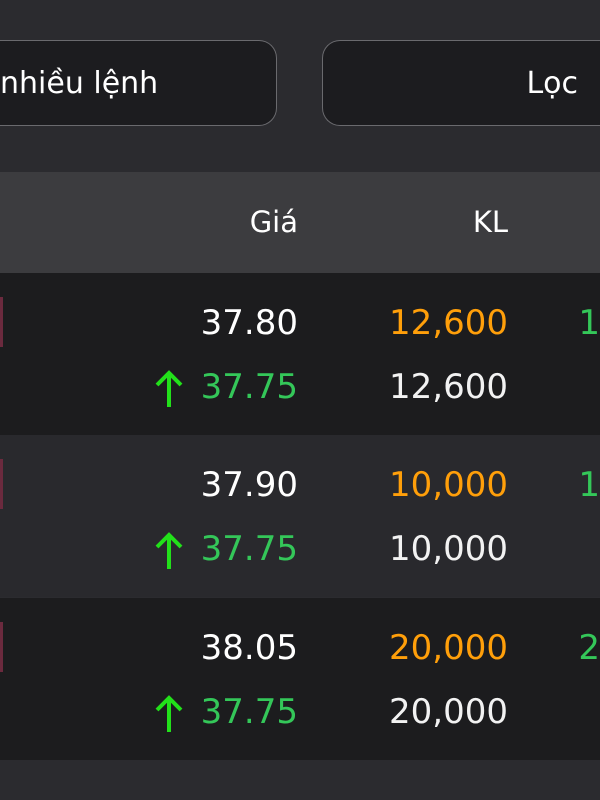 This screenshot has width=600, height=800. What do you see at coordinates (273, 222) in the screenshot?
I see `column-header-price: Giá` at bounding box center [273, 222].